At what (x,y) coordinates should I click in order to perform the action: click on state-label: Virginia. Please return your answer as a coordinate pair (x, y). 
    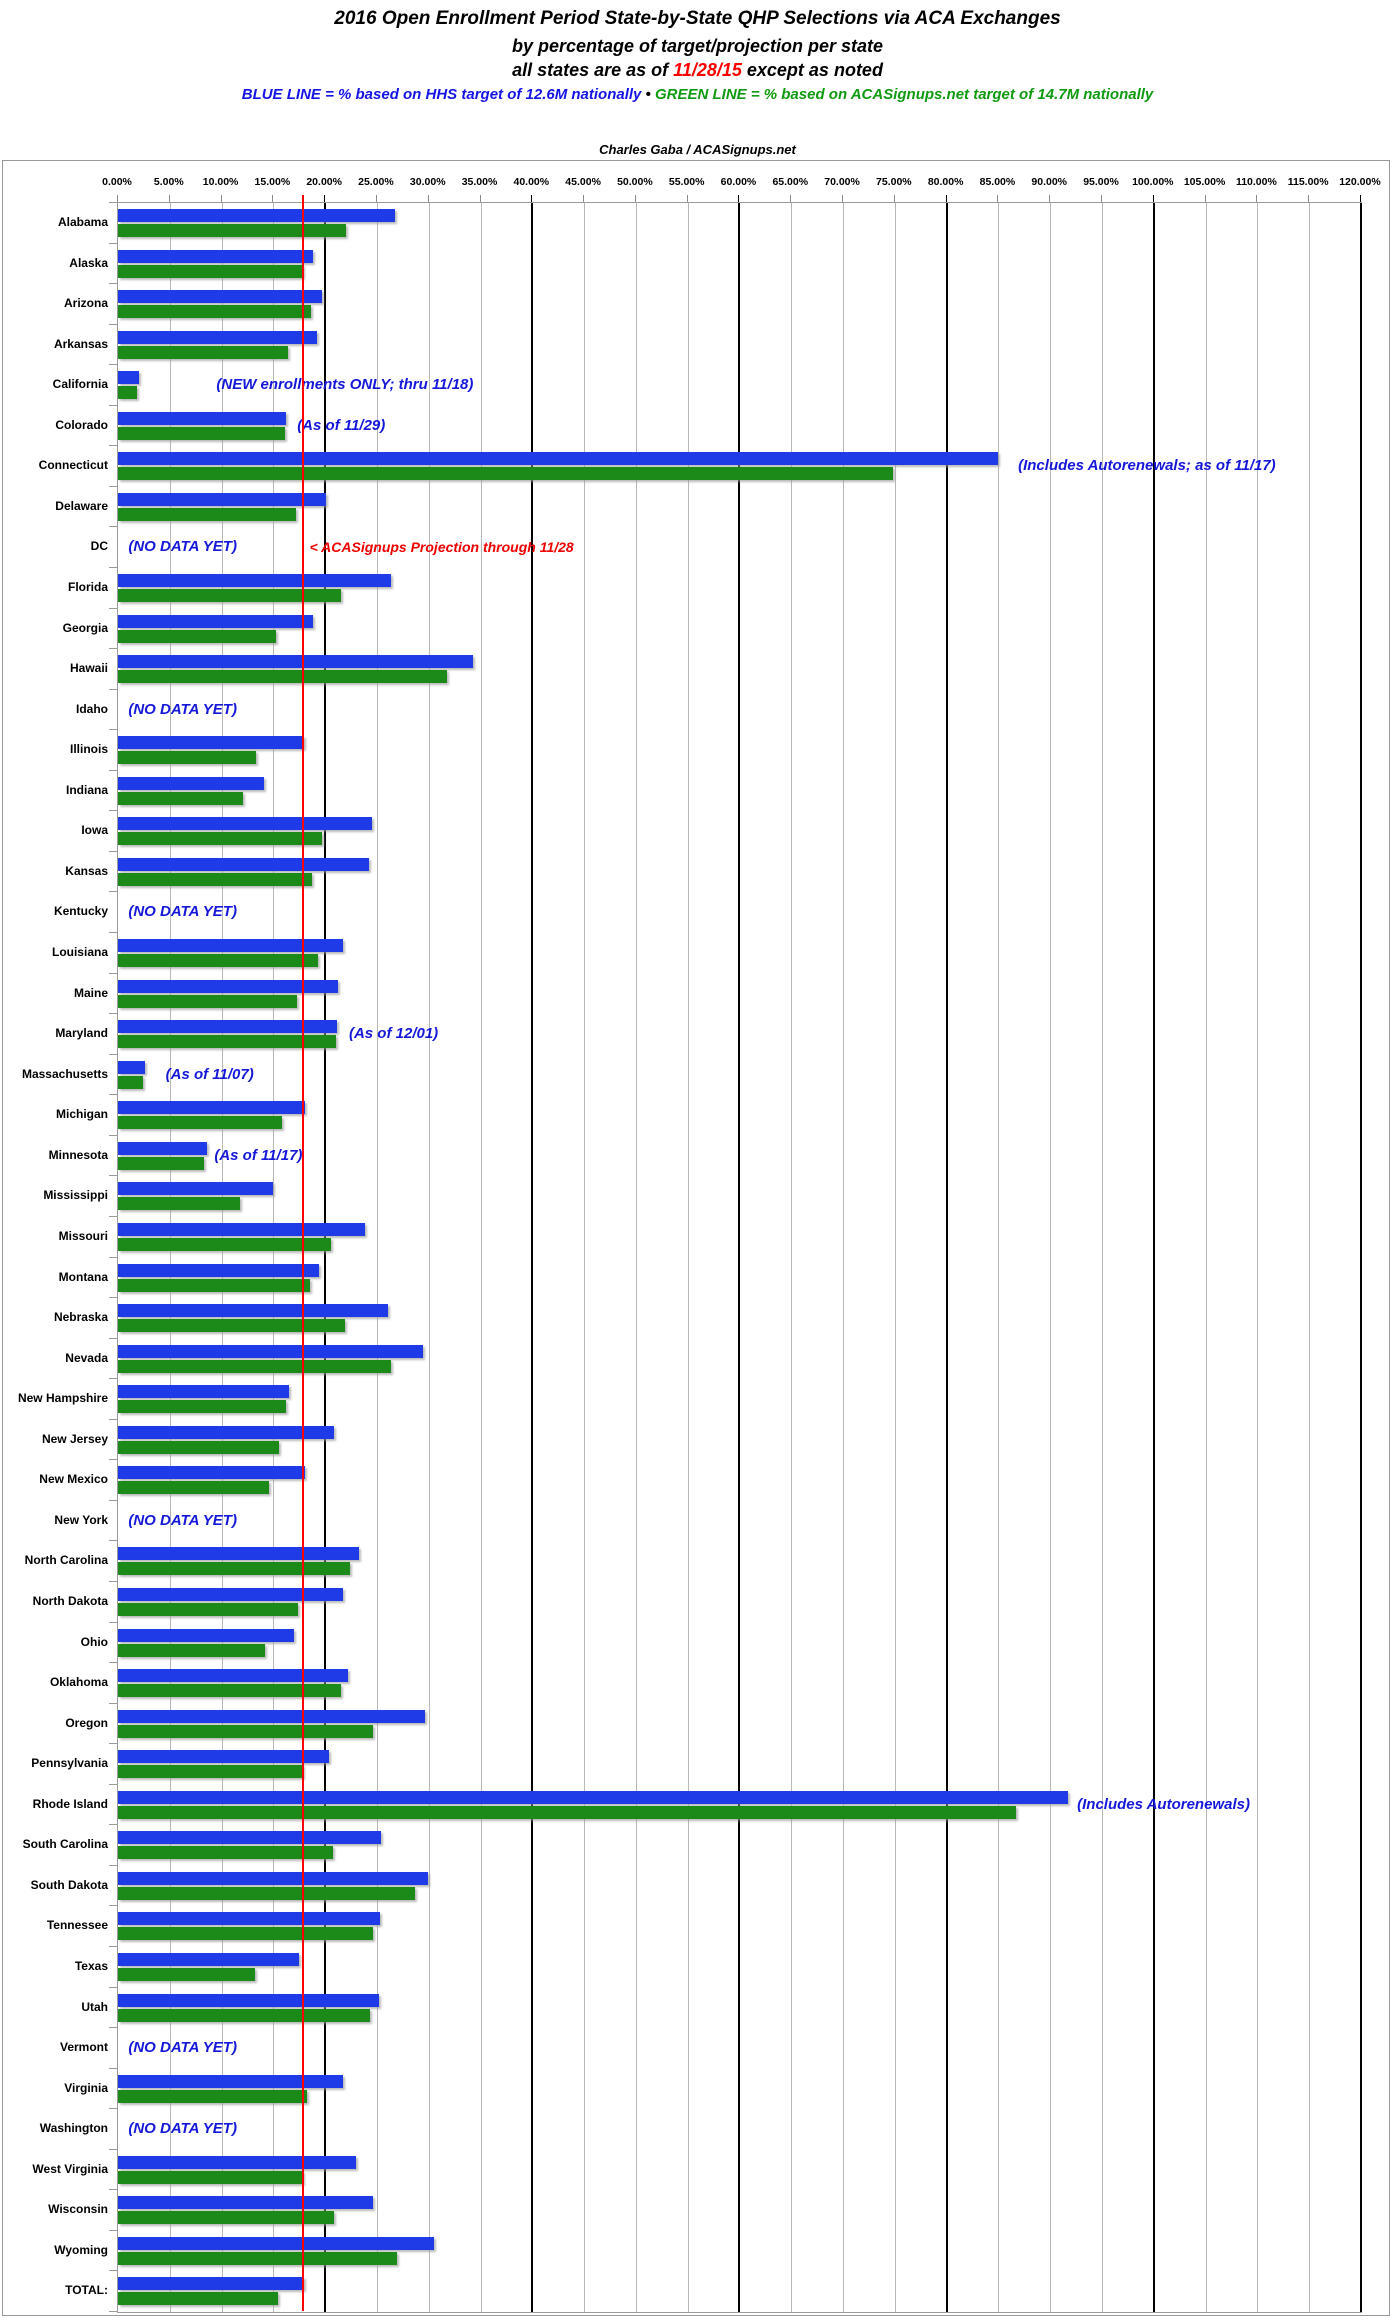
    Looking at the image, I should click on (86, 2087).